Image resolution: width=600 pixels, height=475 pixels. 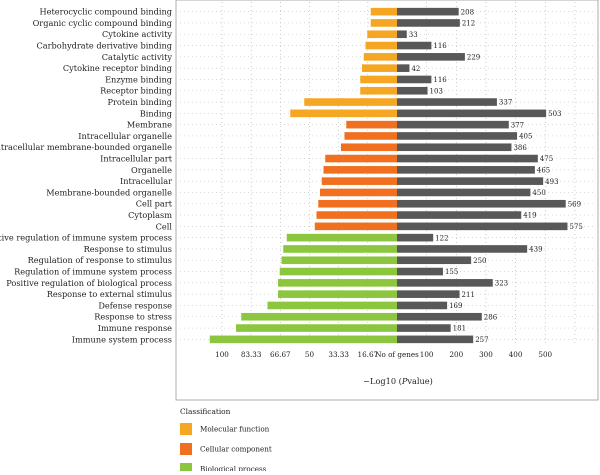 I want to click on gene-count-label: 475, so click(x=546, y=159).